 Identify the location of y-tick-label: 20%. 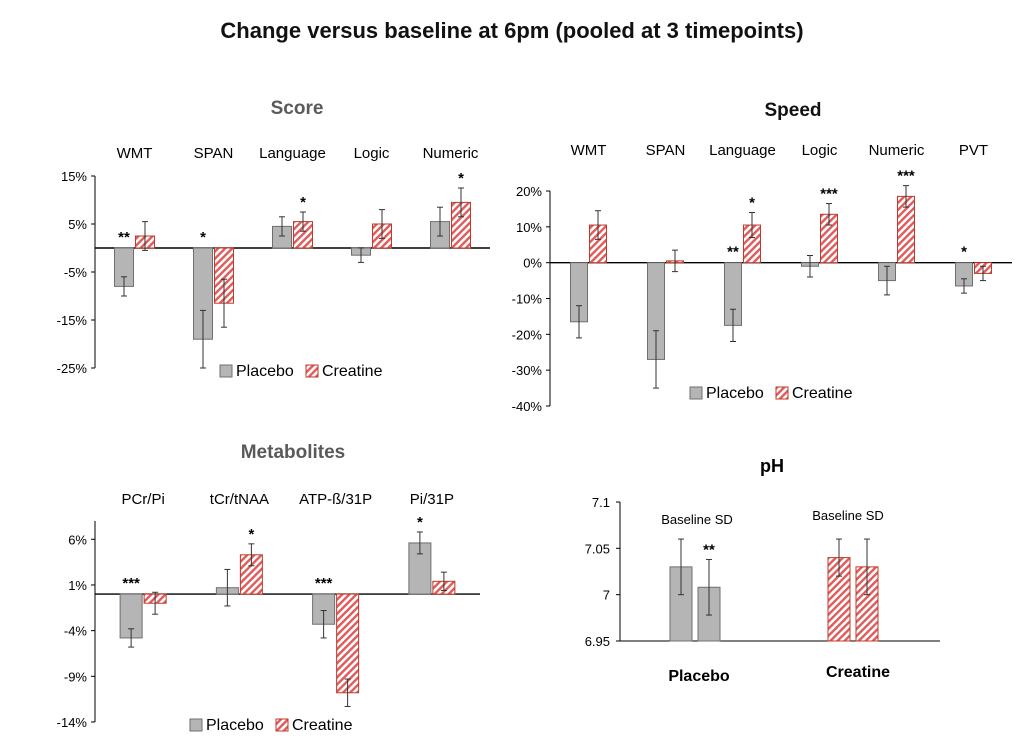
(529, 191).